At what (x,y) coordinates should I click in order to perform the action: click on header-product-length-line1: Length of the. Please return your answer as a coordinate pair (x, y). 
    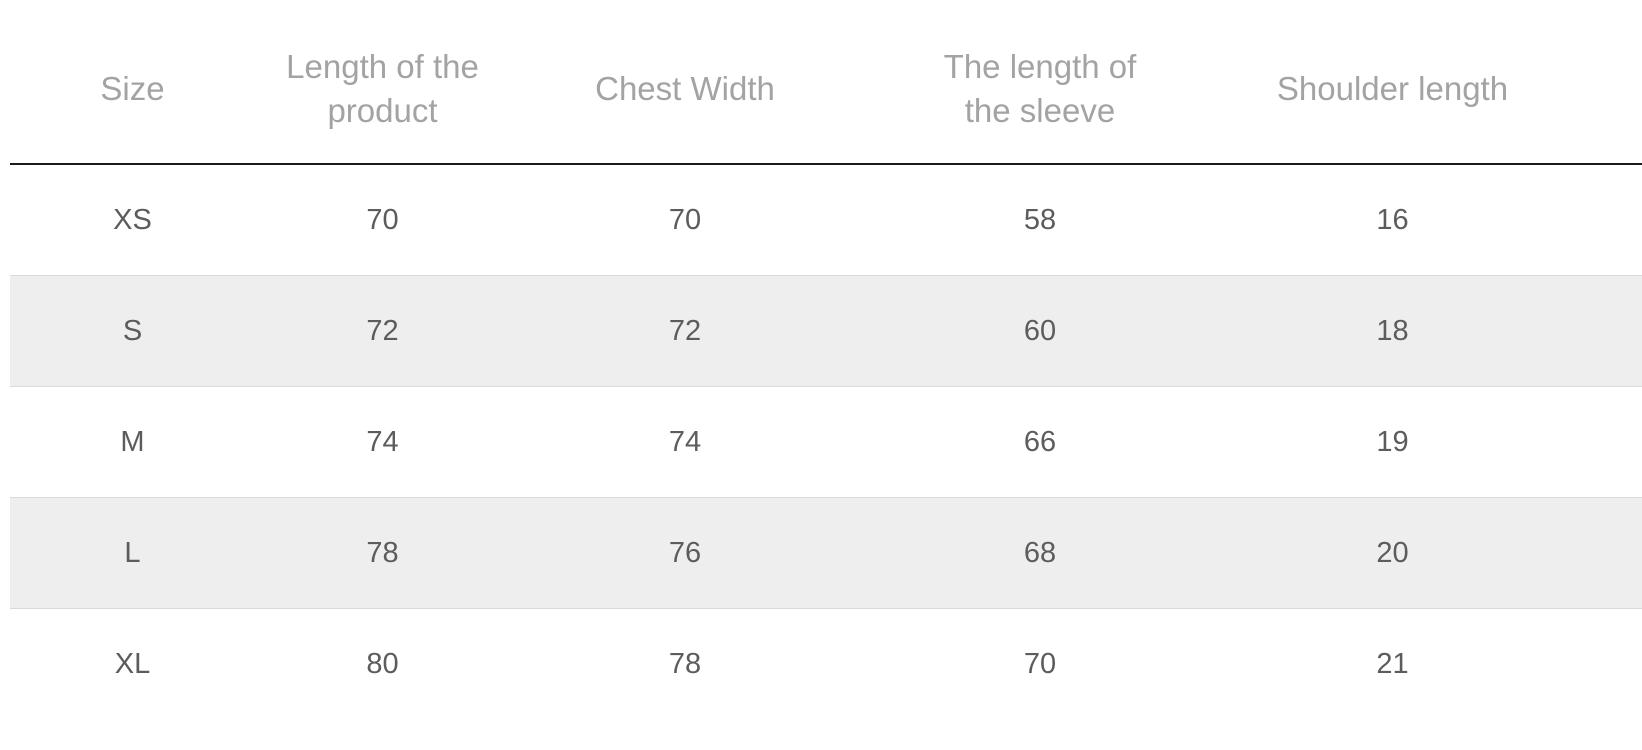
    Looking at the image, I should click on (382, 66).